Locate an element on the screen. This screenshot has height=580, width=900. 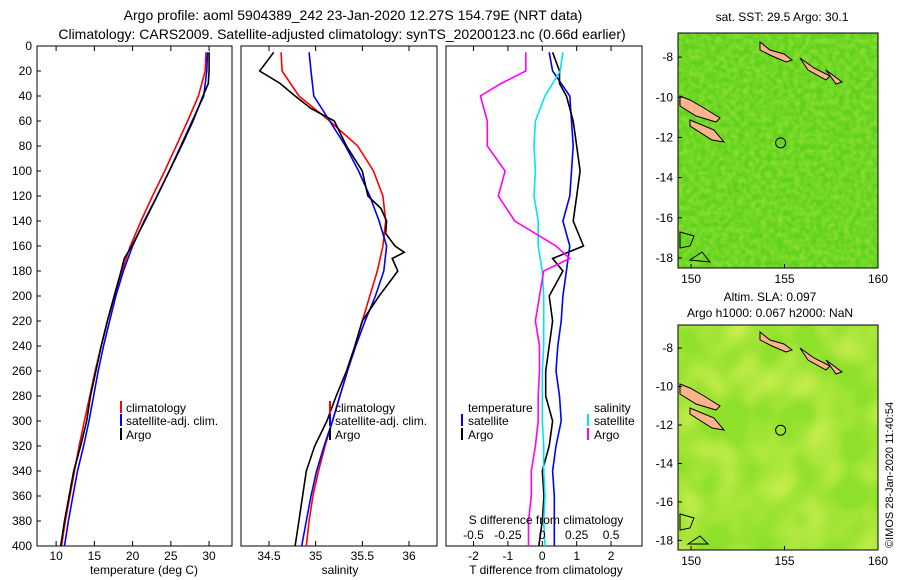
sst-map-texture is located at coordinates (778, 150).